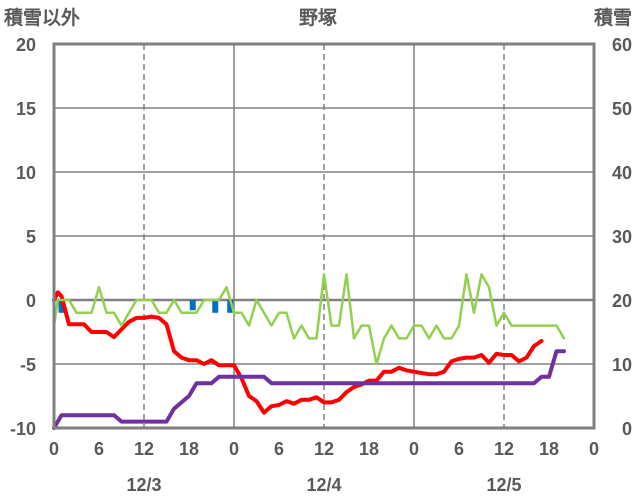 This screenshot has height=501, width=636. I want to click on right-tick-label: 0, so click(627, 429).